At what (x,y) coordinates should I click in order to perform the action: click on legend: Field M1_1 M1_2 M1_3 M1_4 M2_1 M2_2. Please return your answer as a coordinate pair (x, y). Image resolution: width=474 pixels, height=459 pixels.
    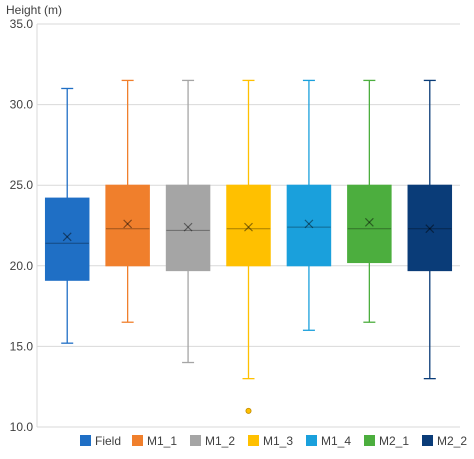
    Looking at the image, I should click on (273, 441).